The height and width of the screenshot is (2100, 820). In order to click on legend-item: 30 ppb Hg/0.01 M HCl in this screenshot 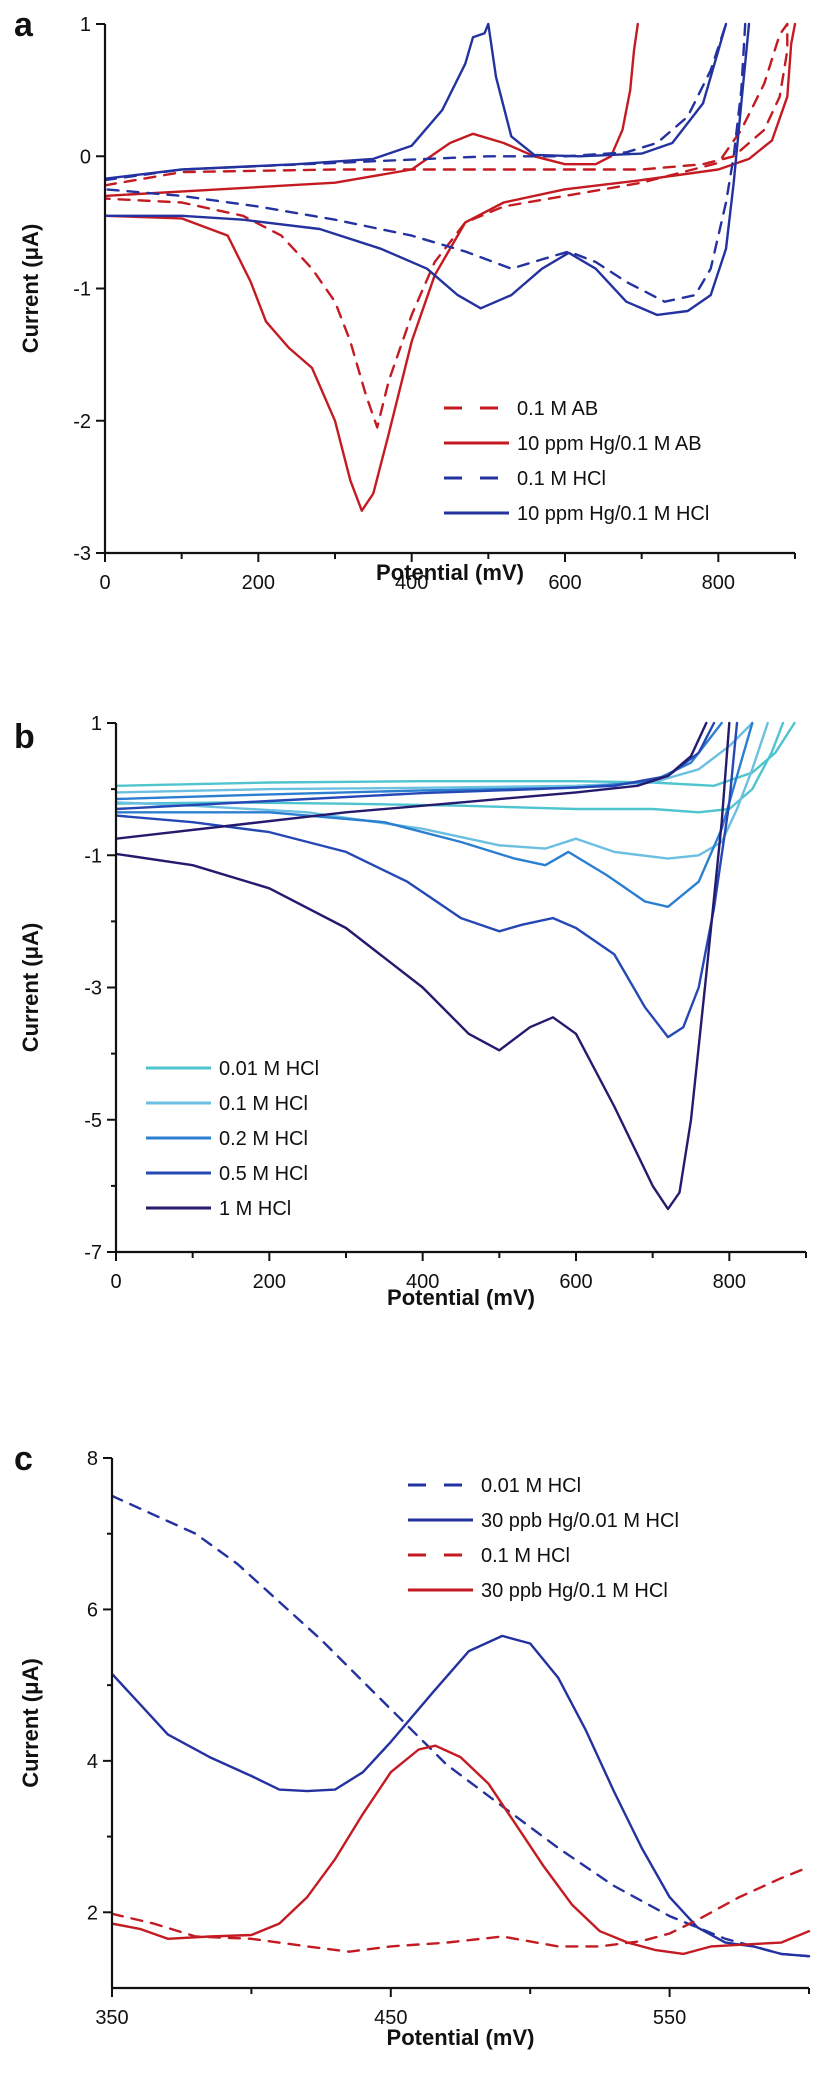, I will do `click(543, 1521)`.